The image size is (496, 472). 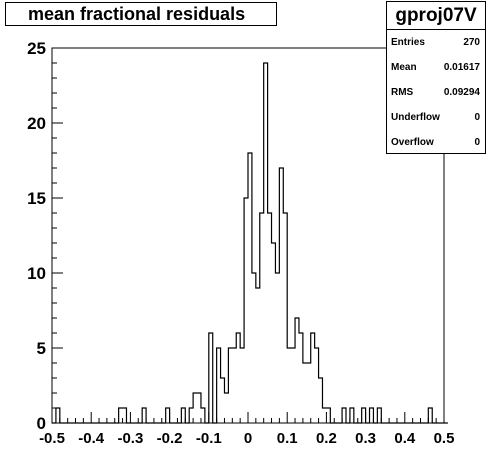 What do you see at coordinates (461, 92) in the screenshot?
I see `stats-value: 0.09294` at bounding box center [461, 92].